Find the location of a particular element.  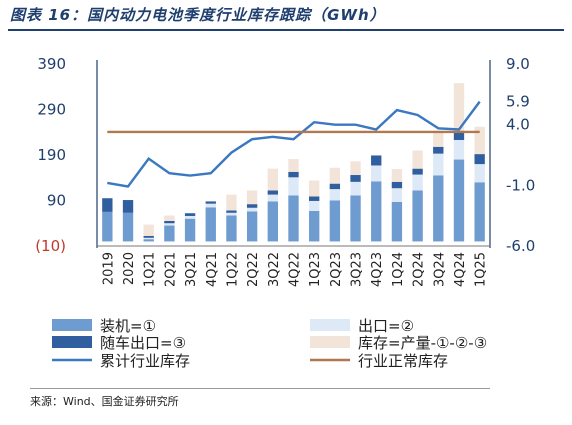

x-tick-label: 1Q21 is located at coordinates (150, 269).